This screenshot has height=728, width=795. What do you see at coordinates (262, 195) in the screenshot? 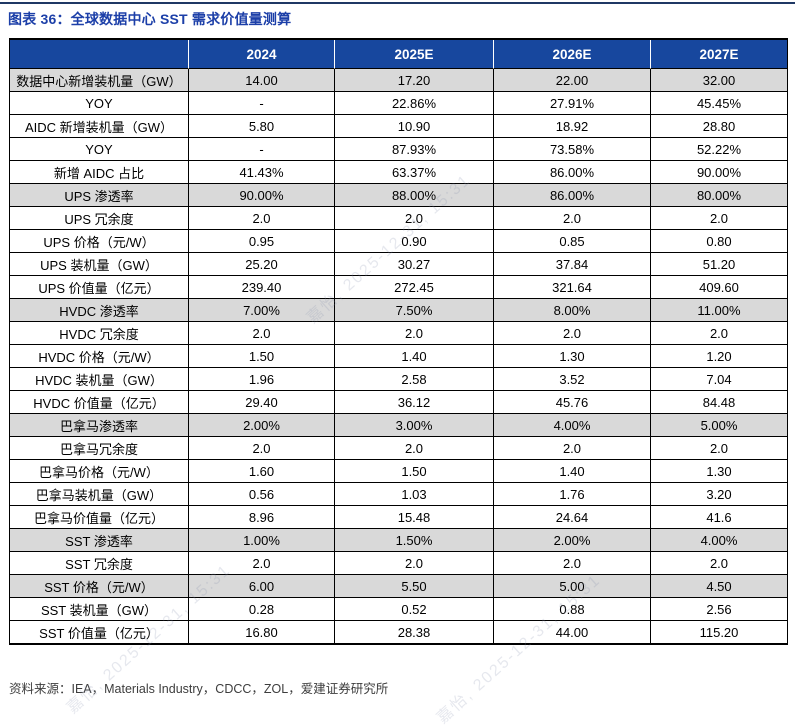
I see `value-cell-2024: 90.00%` at bounding box center [262, 195].